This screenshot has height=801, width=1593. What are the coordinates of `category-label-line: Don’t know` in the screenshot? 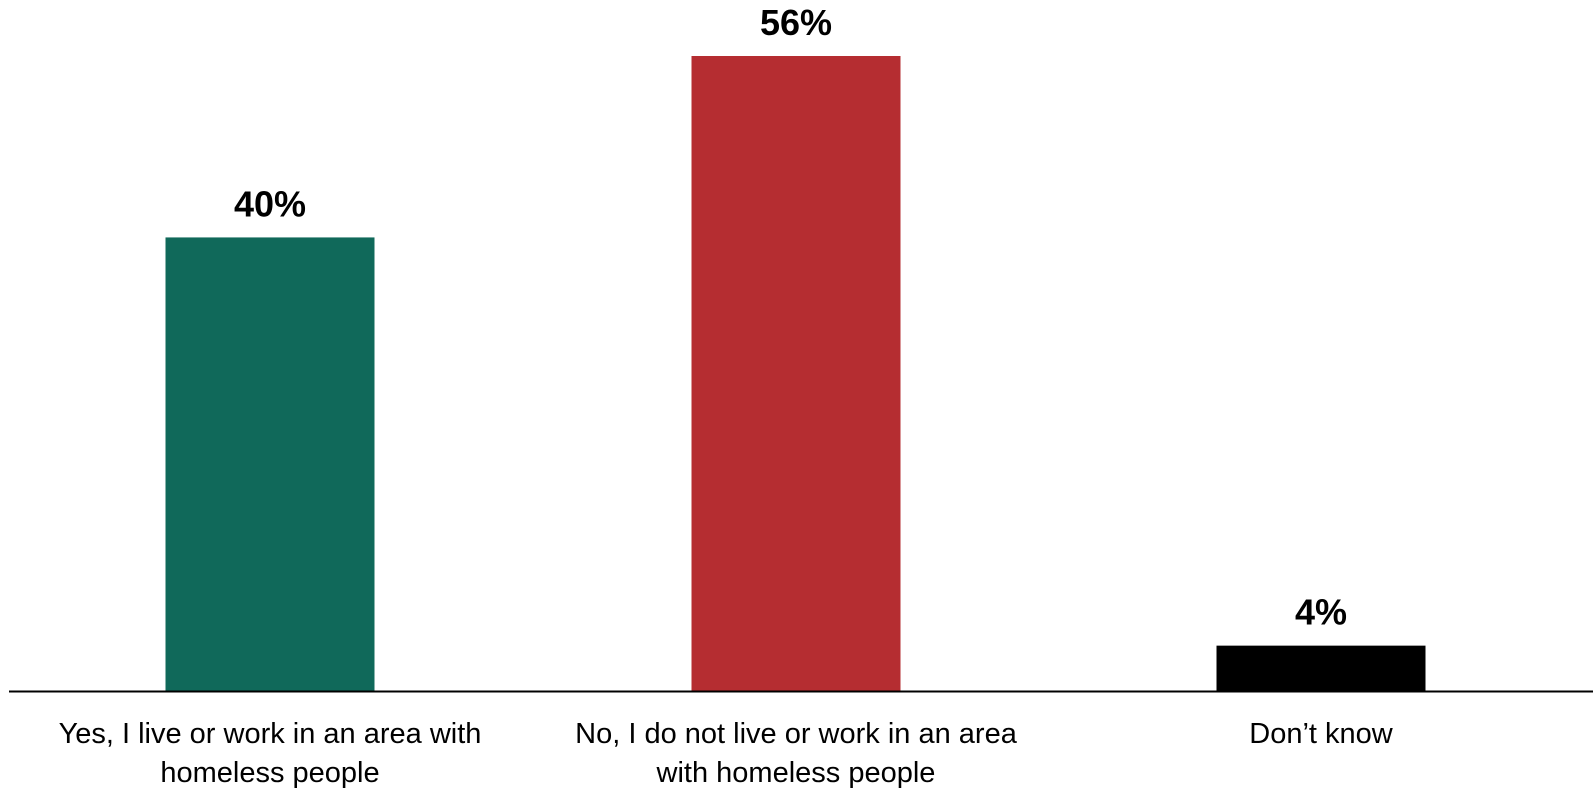 It's located at (1321, 734).